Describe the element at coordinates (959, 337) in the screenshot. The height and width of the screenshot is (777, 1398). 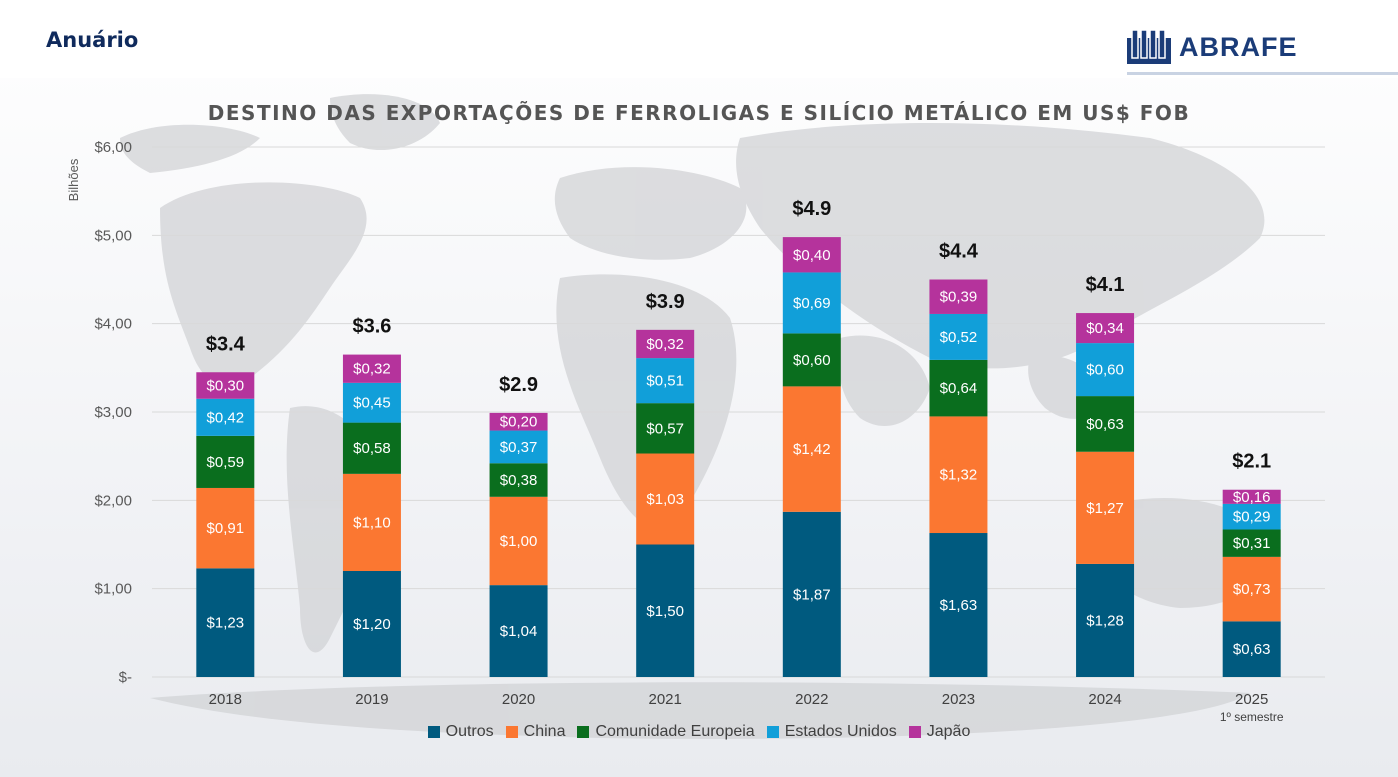
I see `data-label: $0,52` at that location.